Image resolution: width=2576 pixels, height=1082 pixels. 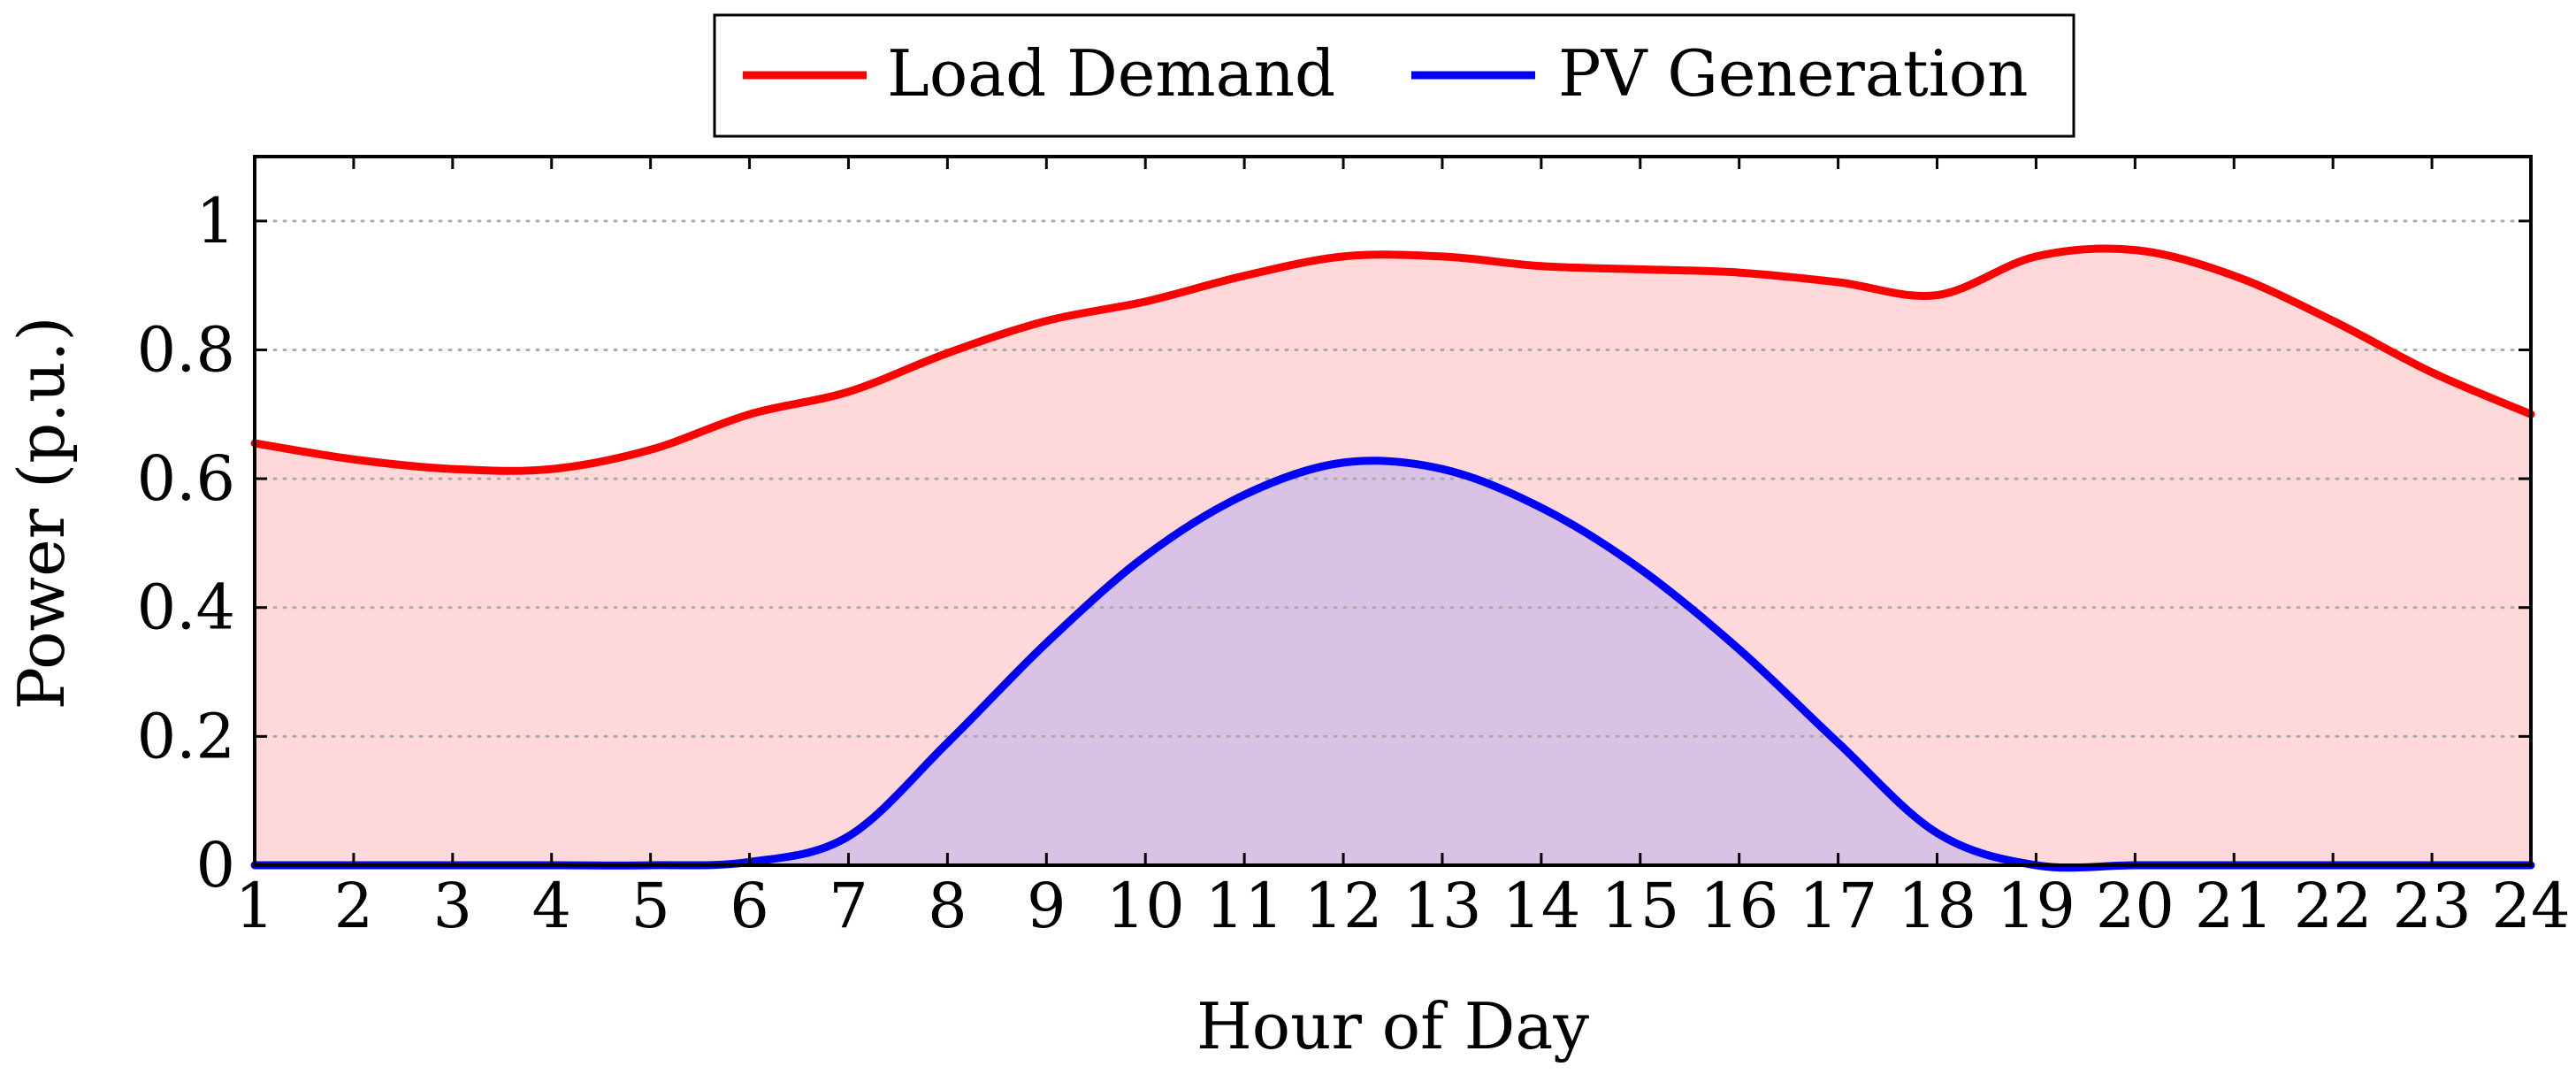 What do you see at coordinates (186, 608) in the screenshot?
I see `y-tick-label: 0.4` at bounding box center [186, 608].